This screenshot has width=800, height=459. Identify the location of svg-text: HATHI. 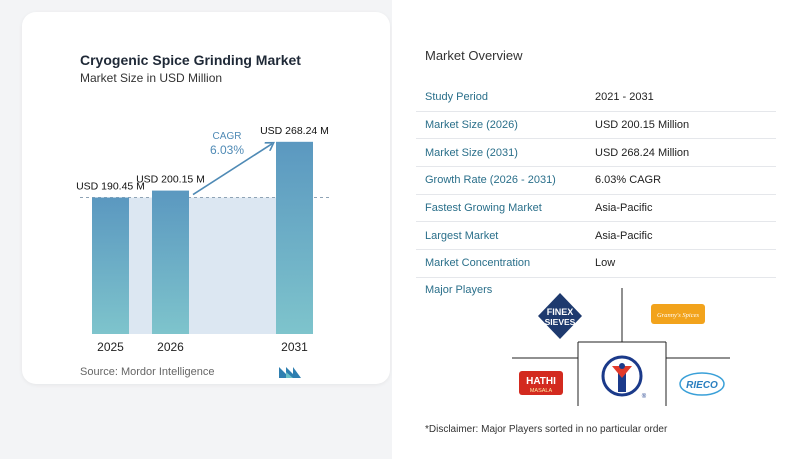
(541, 381).